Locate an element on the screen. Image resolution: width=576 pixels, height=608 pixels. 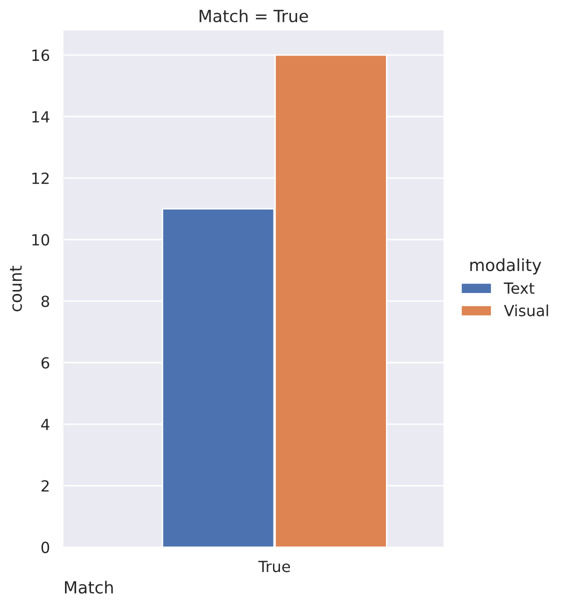
y-tick-label: 14 is located at coordinates (41, 116).